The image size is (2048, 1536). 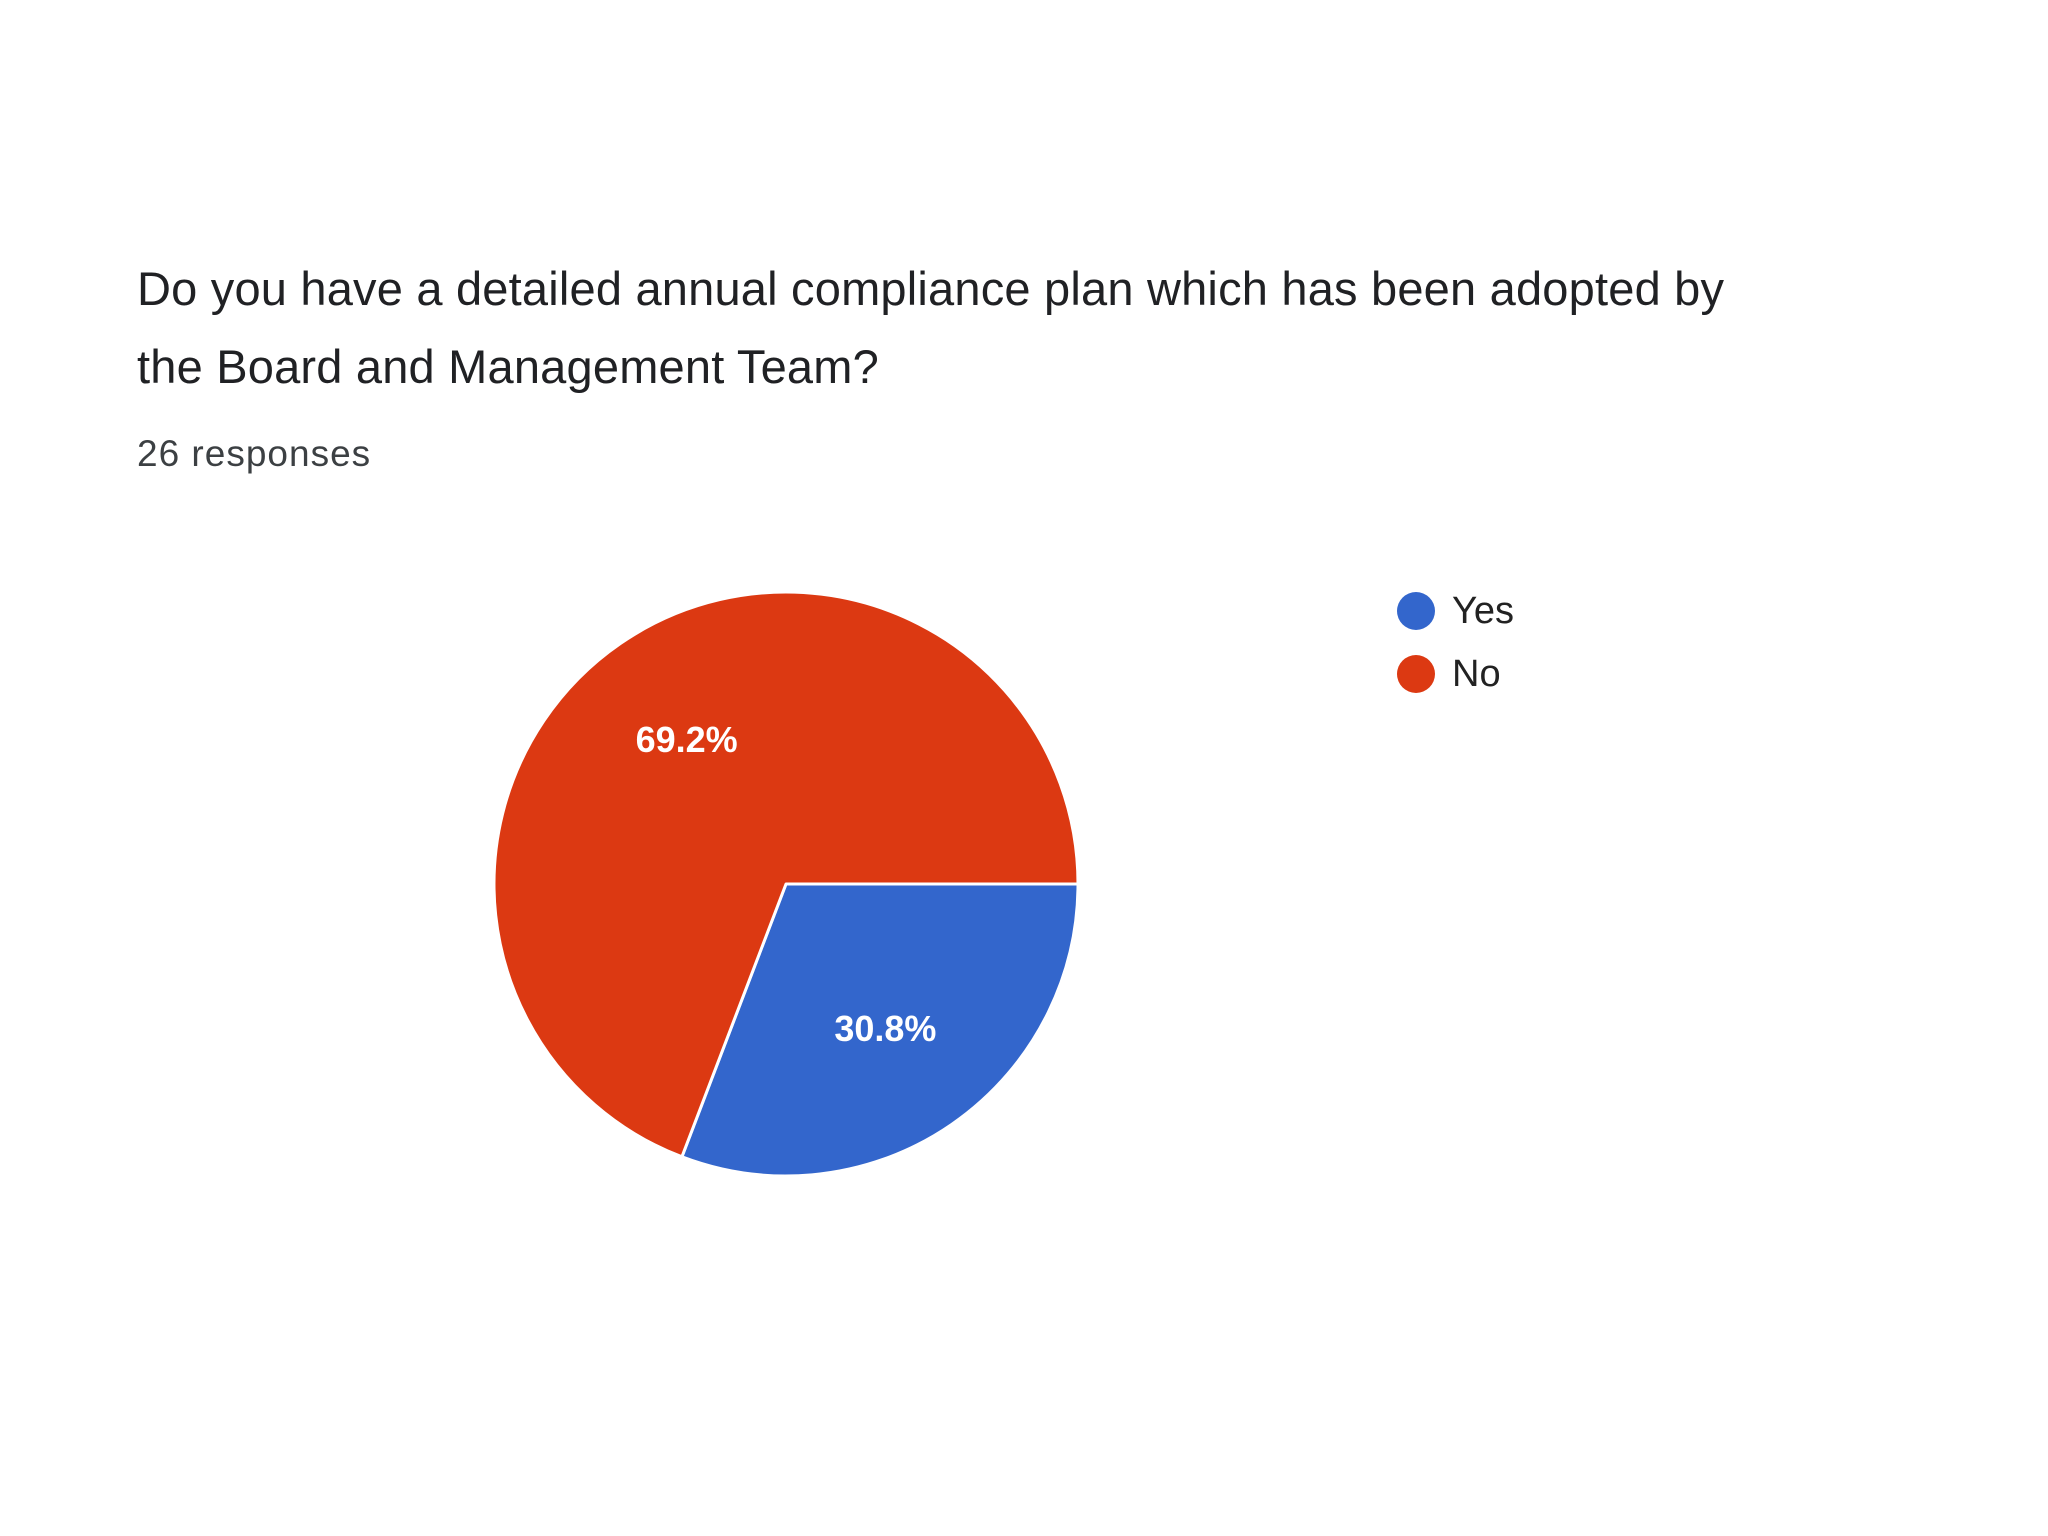 I want to click on slice-label-no: 69.2%, so click(x=687, y=739).